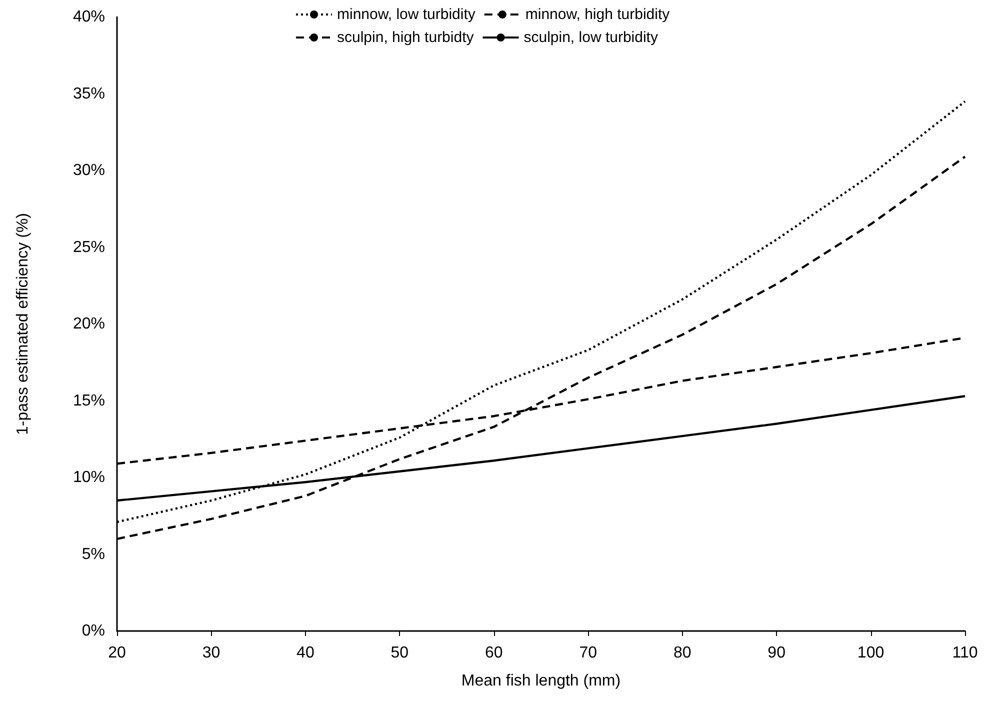 This screenshot has width=989, height=721. What do you see at coordinates (406, 14) in the screenshot?
I see `legend-label: minnow, low turbidity` at bounding box center [406, 14].